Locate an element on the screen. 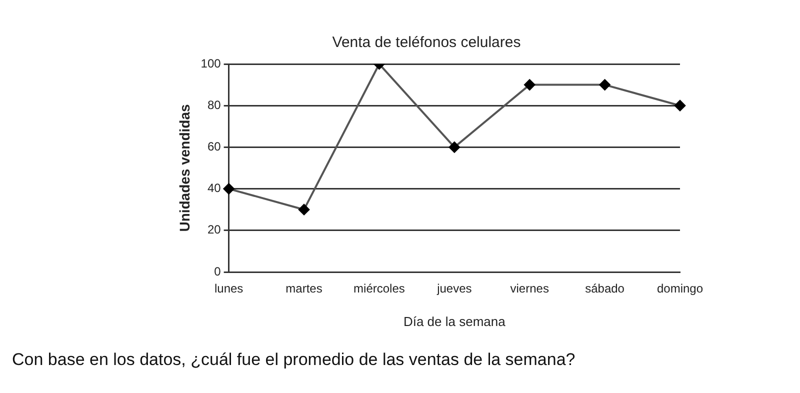  x-tick-label: jueves is located at coordinates (454, 289).